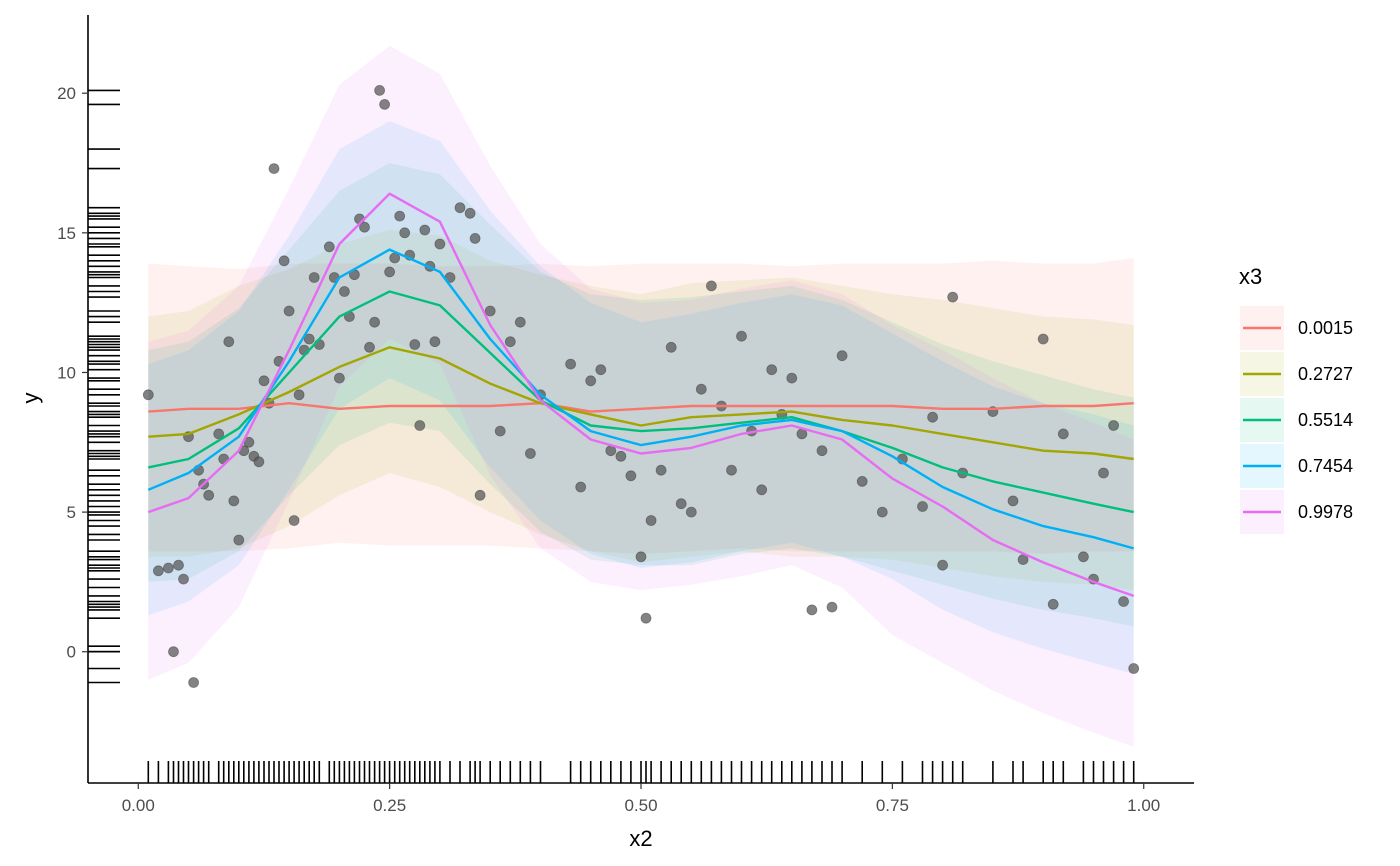 The width and height of the screenshot is (1400, 866). Describe the element at coordinates (640, 805) in the screenshot. I see `x-tick-label: 0.50` at that location.